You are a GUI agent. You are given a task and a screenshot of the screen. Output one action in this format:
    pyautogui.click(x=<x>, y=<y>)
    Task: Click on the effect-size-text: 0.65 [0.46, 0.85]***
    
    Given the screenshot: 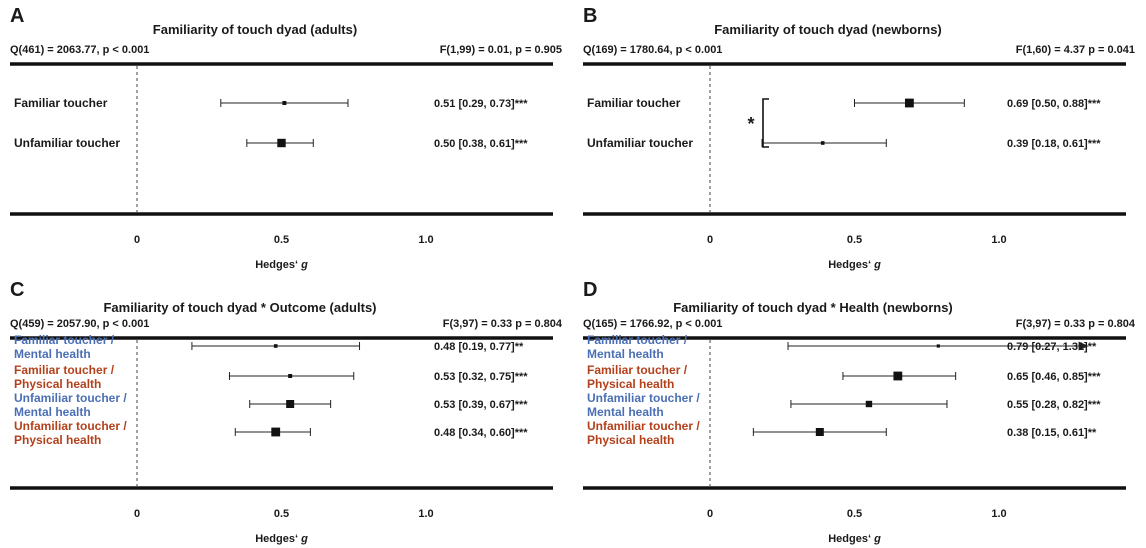 What is the action you would take?
    pyautogui.click(x=1054, y=377)
    